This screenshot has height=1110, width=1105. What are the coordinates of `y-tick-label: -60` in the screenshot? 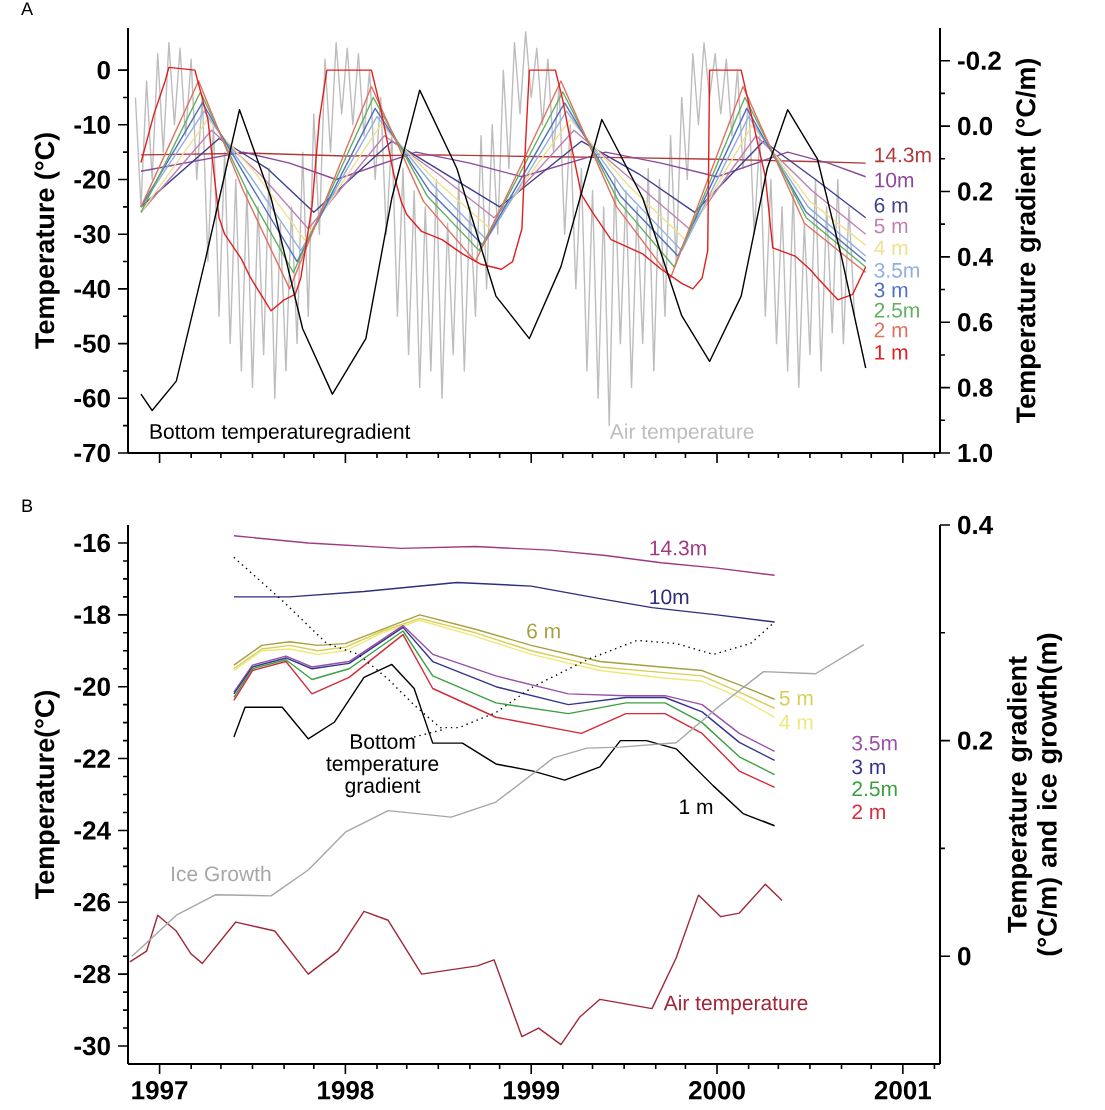 It's located at (92, 398).